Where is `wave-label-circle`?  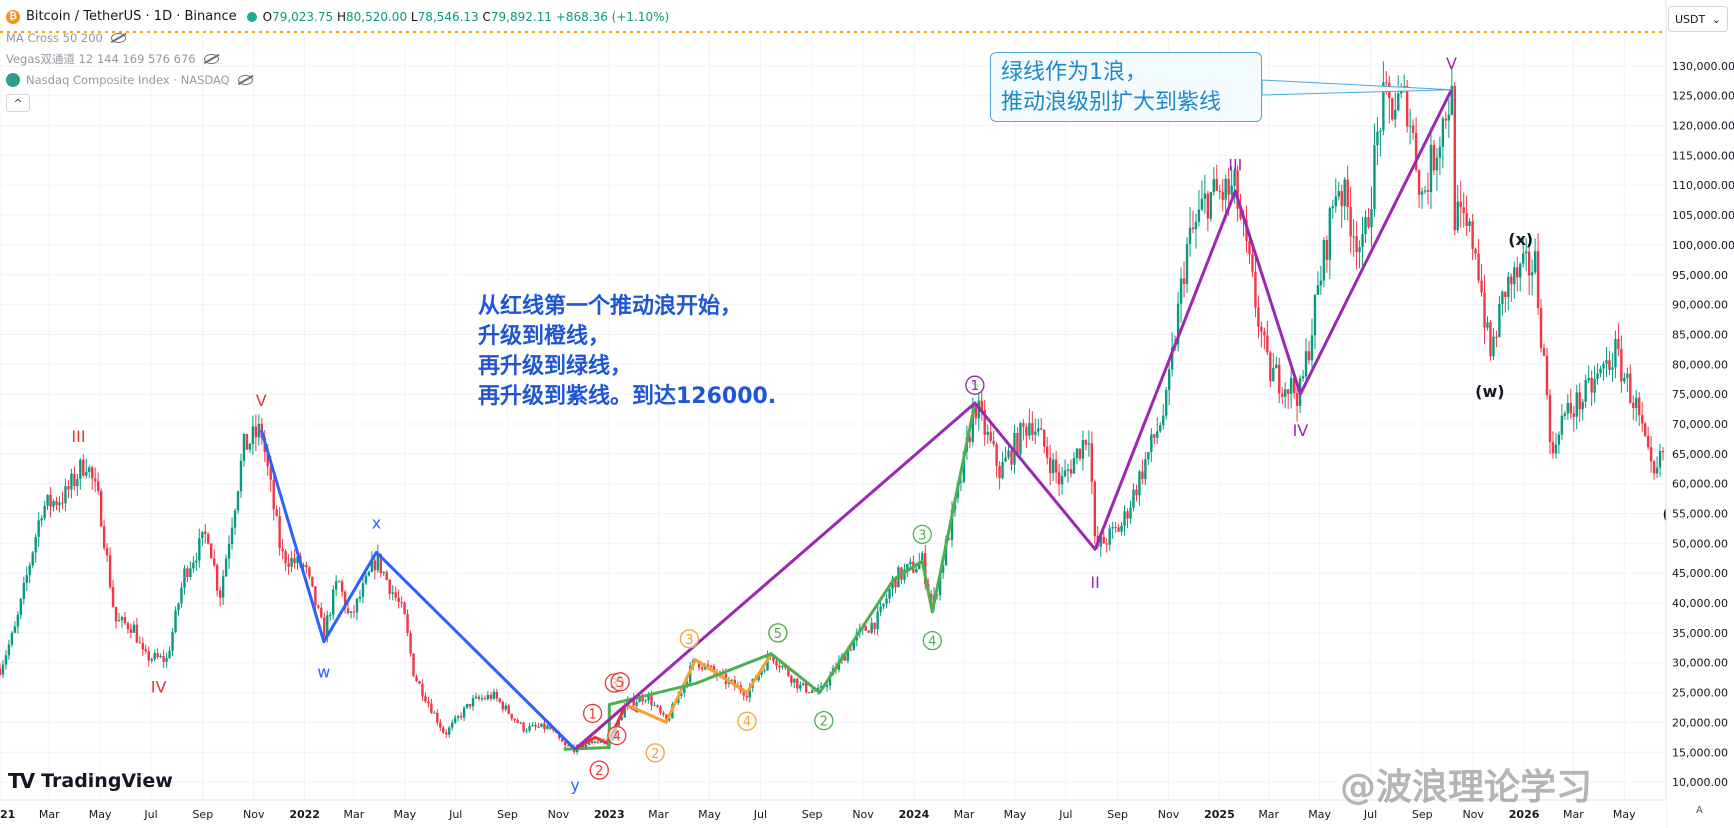
wave-label-circle is located at coordinates (655, 753).